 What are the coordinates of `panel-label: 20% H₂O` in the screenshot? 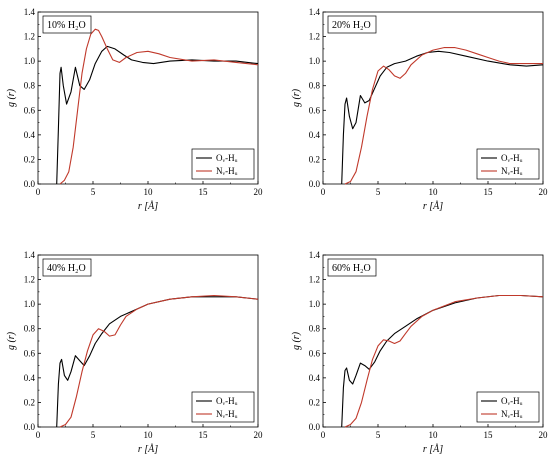 It's located at (351, 25).